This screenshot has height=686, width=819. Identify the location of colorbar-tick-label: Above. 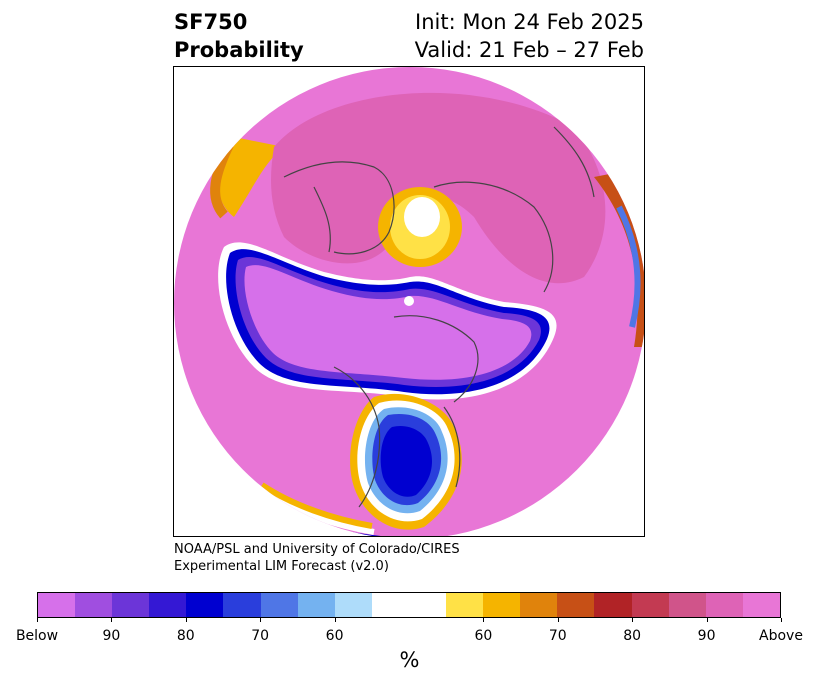
(781, 636).